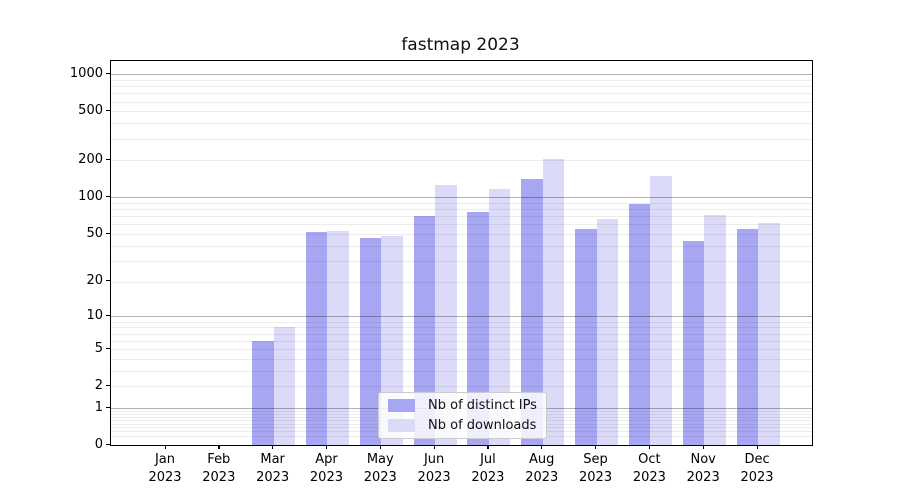  What do you see at coordinates (482, 425) in the screenshot?
I see `legend-label-downloads: Nb of downloads` at bounding box center [482, 425].